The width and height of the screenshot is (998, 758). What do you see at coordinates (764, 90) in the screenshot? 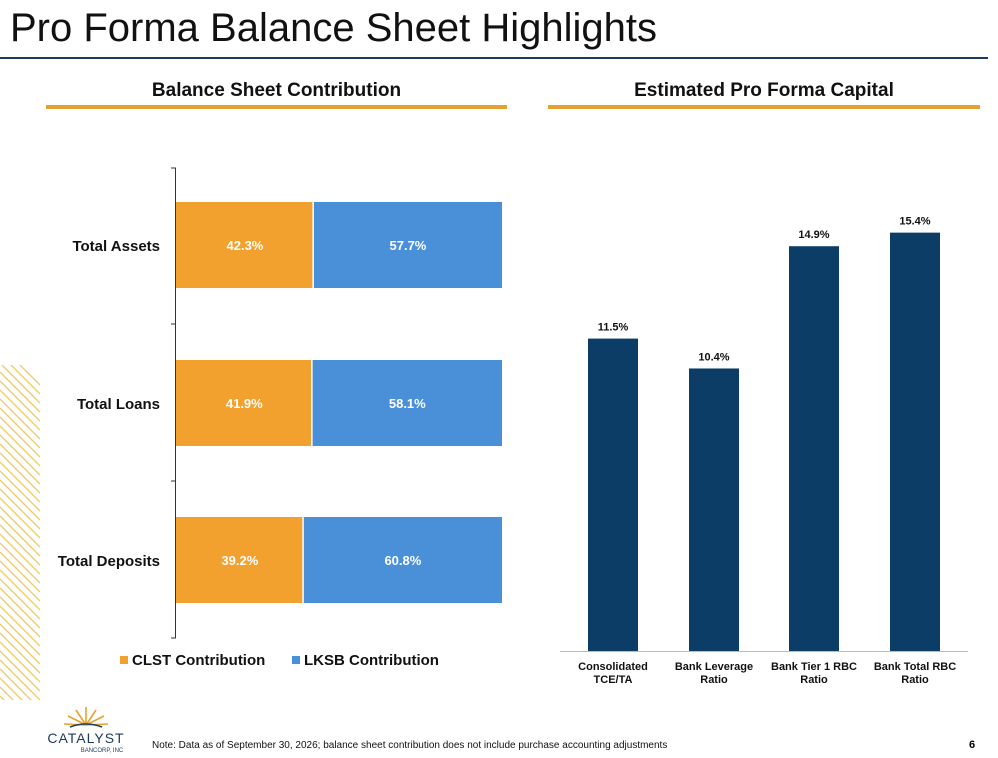
I see `capital-chart-title: Estimated Pro Forma Capital` at bounding box center [764, 90].